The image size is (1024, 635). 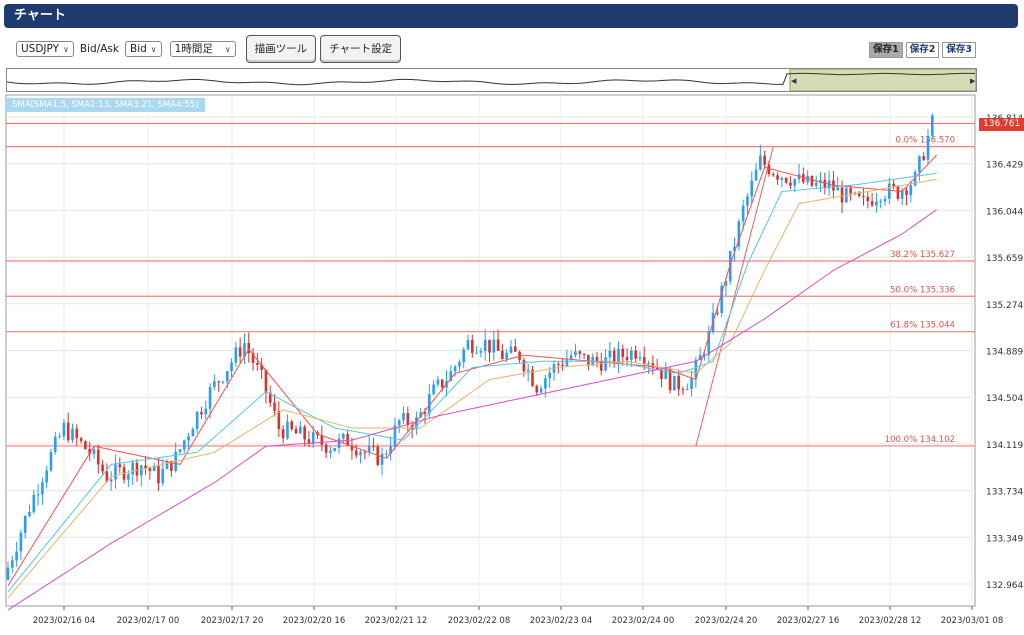 What do you see at coordinates (734, 296) in the screenshot?
I see `fibonacci-trend-line` at bounding box center [734, 296].